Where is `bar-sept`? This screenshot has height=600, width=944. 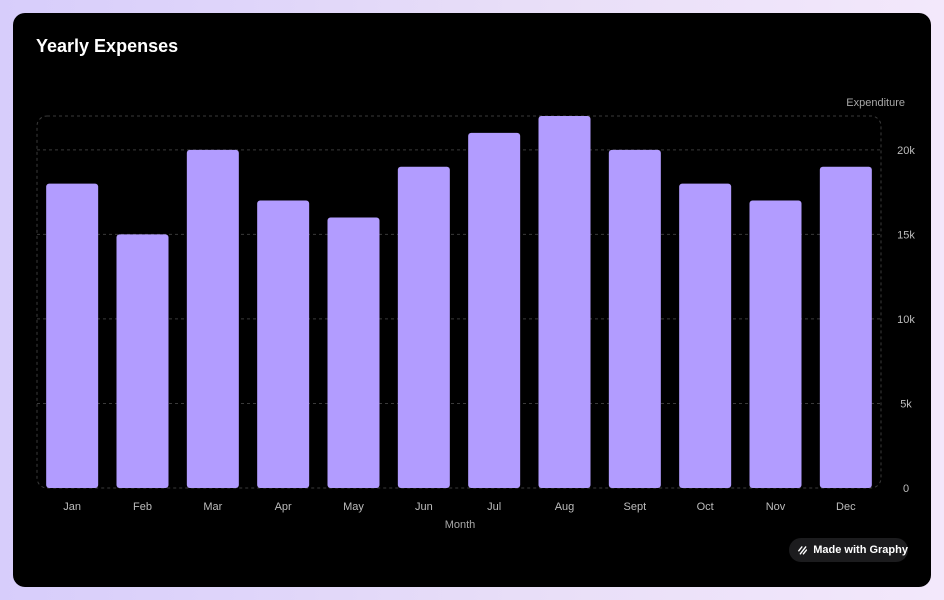 bar-sept is located at coordinates (634, 318).